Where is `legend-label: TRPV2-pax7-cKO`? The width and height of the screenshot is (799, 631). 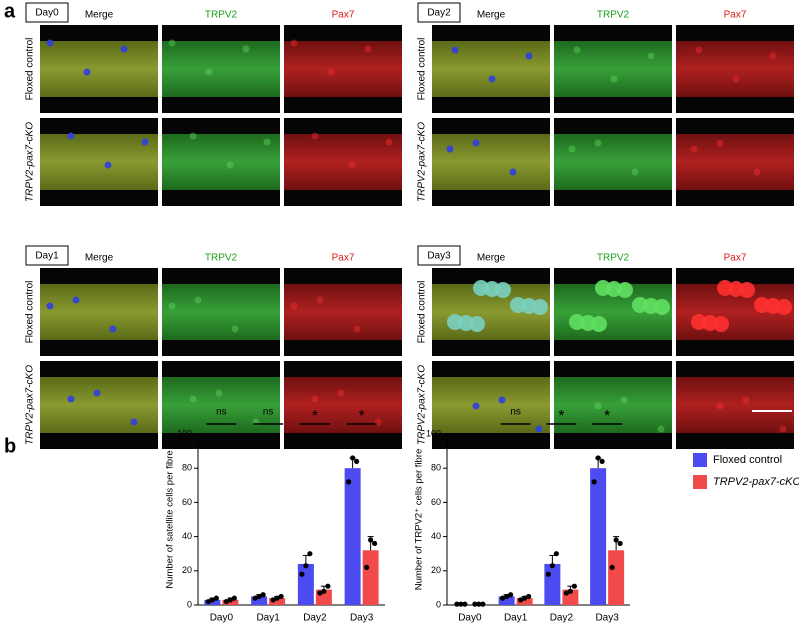 legend-label: TRPV2-pax7-cKO is located at coordinates (756, 482).